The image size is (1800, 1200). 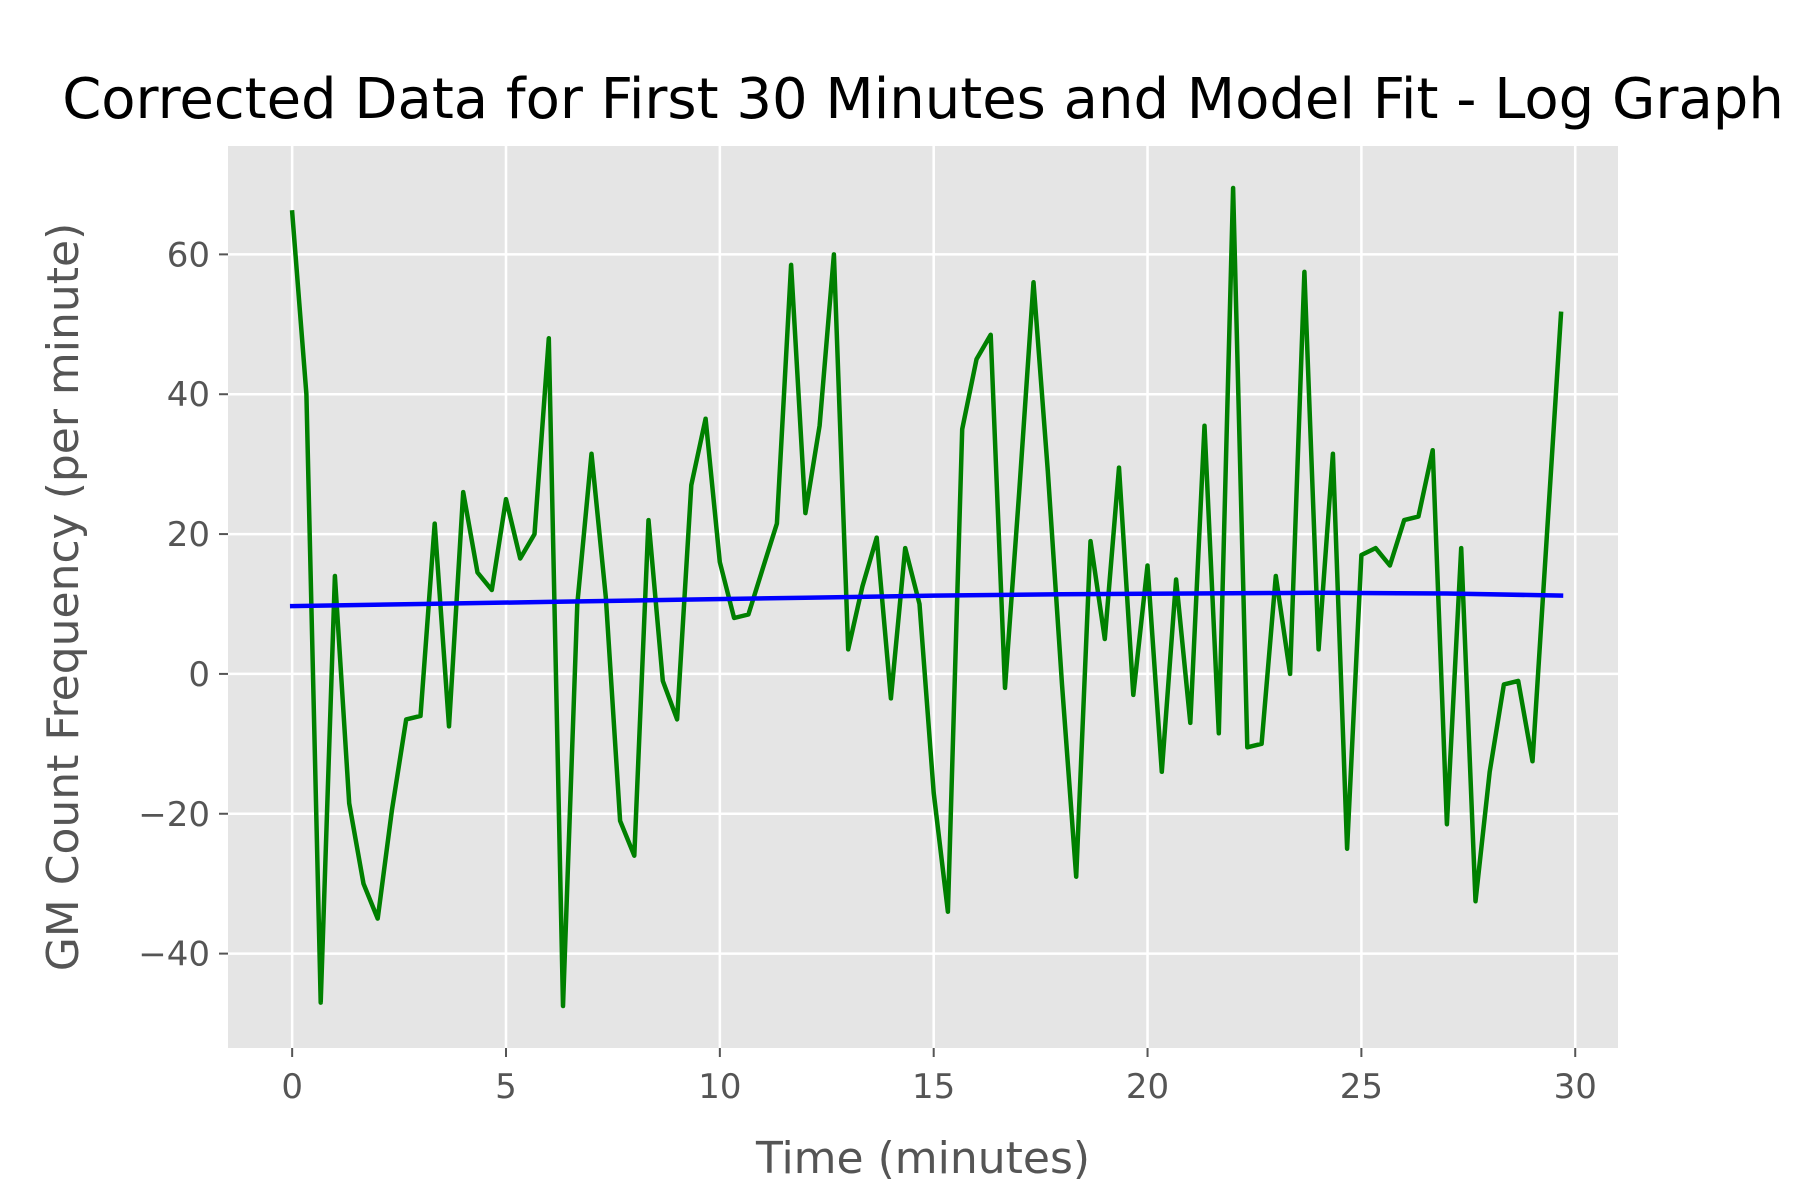 What do you see at coordinates (174, 955) in the screenshot?
I see `y-tick-label: −40` at bounding box center [174, 955].